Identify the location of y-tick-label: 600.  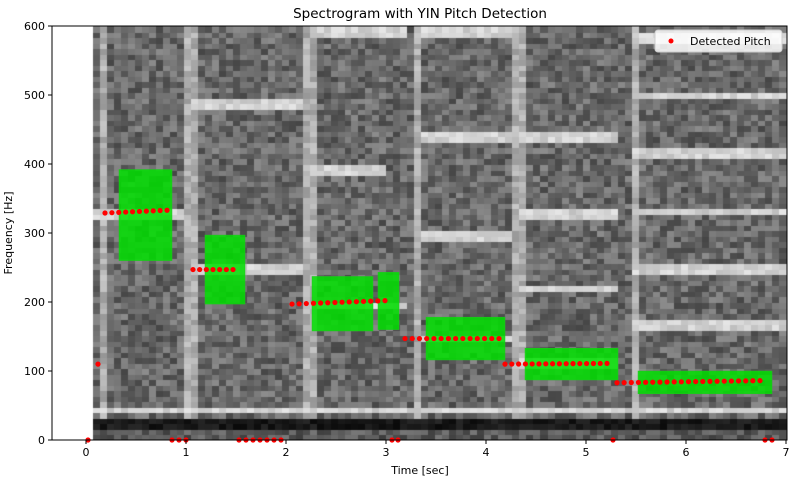
(34, 26).